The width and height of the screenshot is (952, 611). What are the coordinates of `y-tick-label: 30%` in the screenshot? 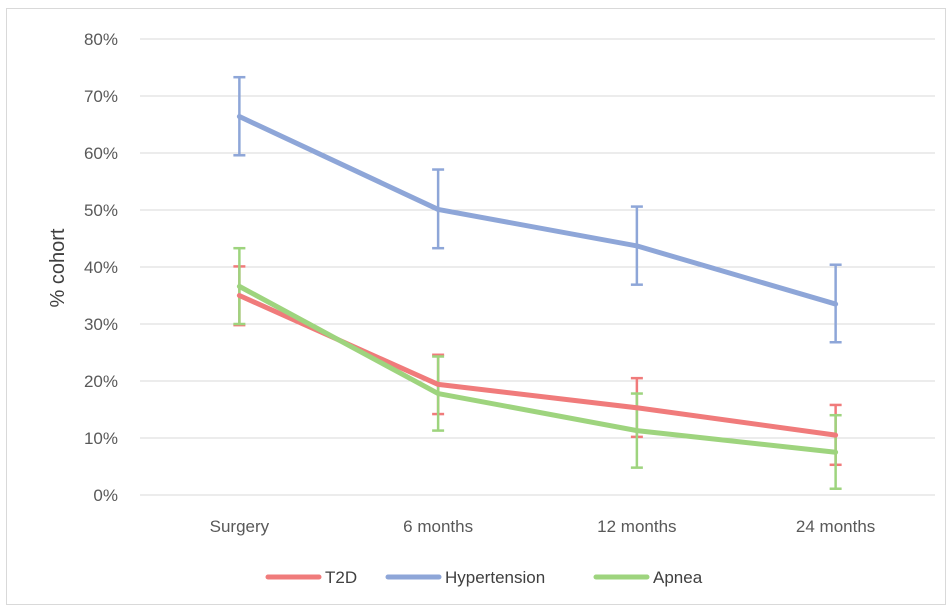 It's located at (101, 324).